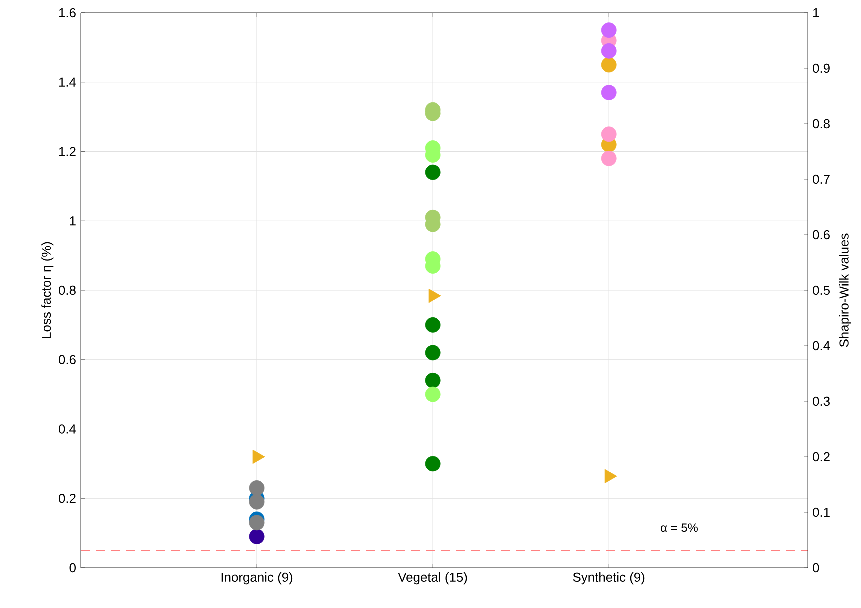  Describe the element at coordinates (67, 359) in the screenshot. I see `y-tick-label: 0.6` at that location.